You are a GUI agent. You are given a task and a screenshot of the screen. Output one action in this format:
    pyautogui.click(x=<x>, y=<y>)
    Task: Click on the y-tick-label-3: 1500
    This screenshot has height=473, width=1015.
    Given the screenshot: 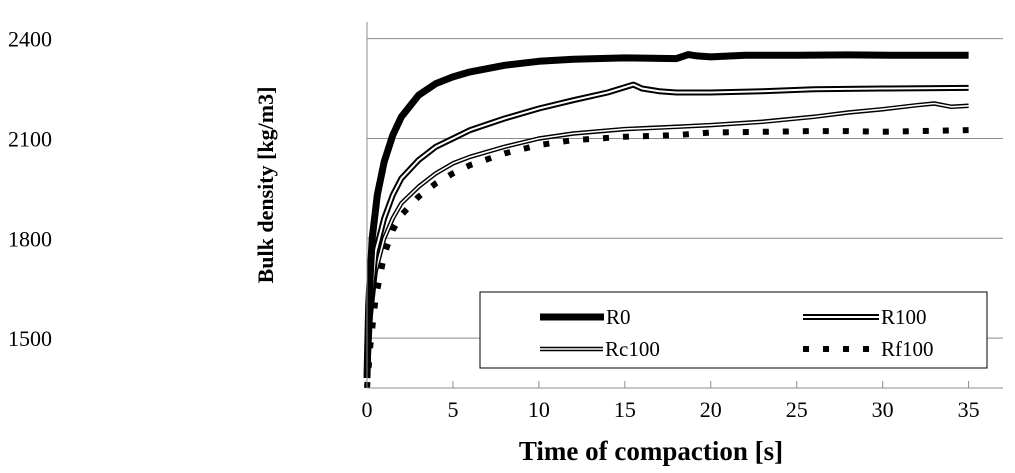 What is the action you would take?
    pyautogui.click(x=30, y=338)
    